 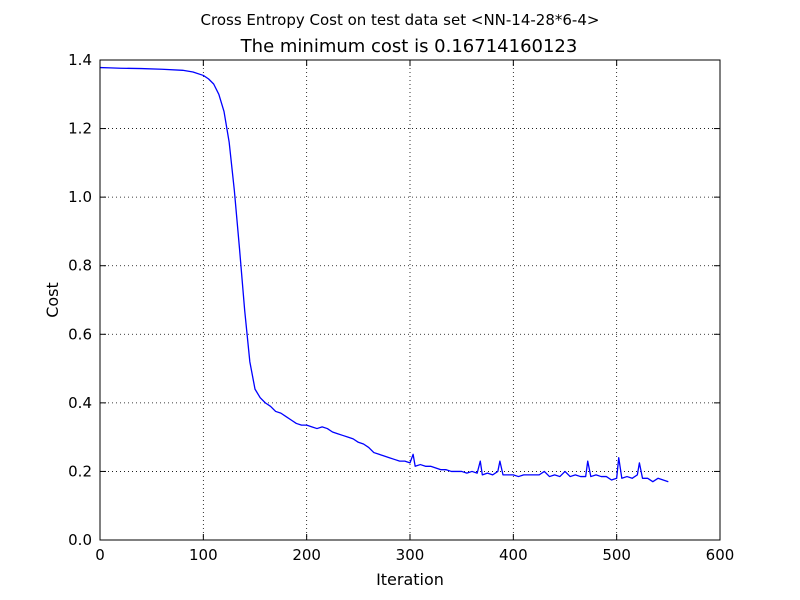 What do you see at coordinates (409, 46) in the screenshot?
I see `chart-title: The minimum cost is 0.16714160123` at bounding box center [409, 46].